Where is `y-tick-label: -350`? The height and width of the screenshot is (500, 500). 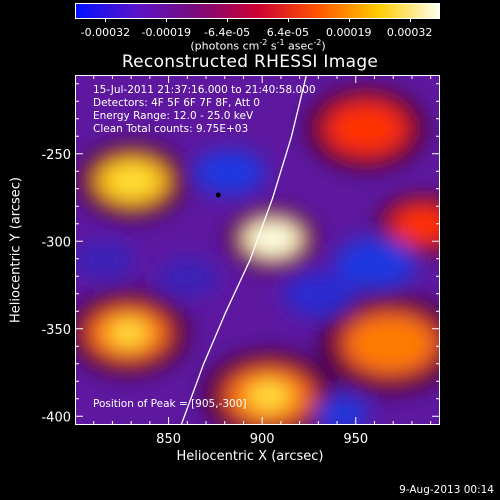
y-tick-label: -350 is located at coordinates (56, 330).